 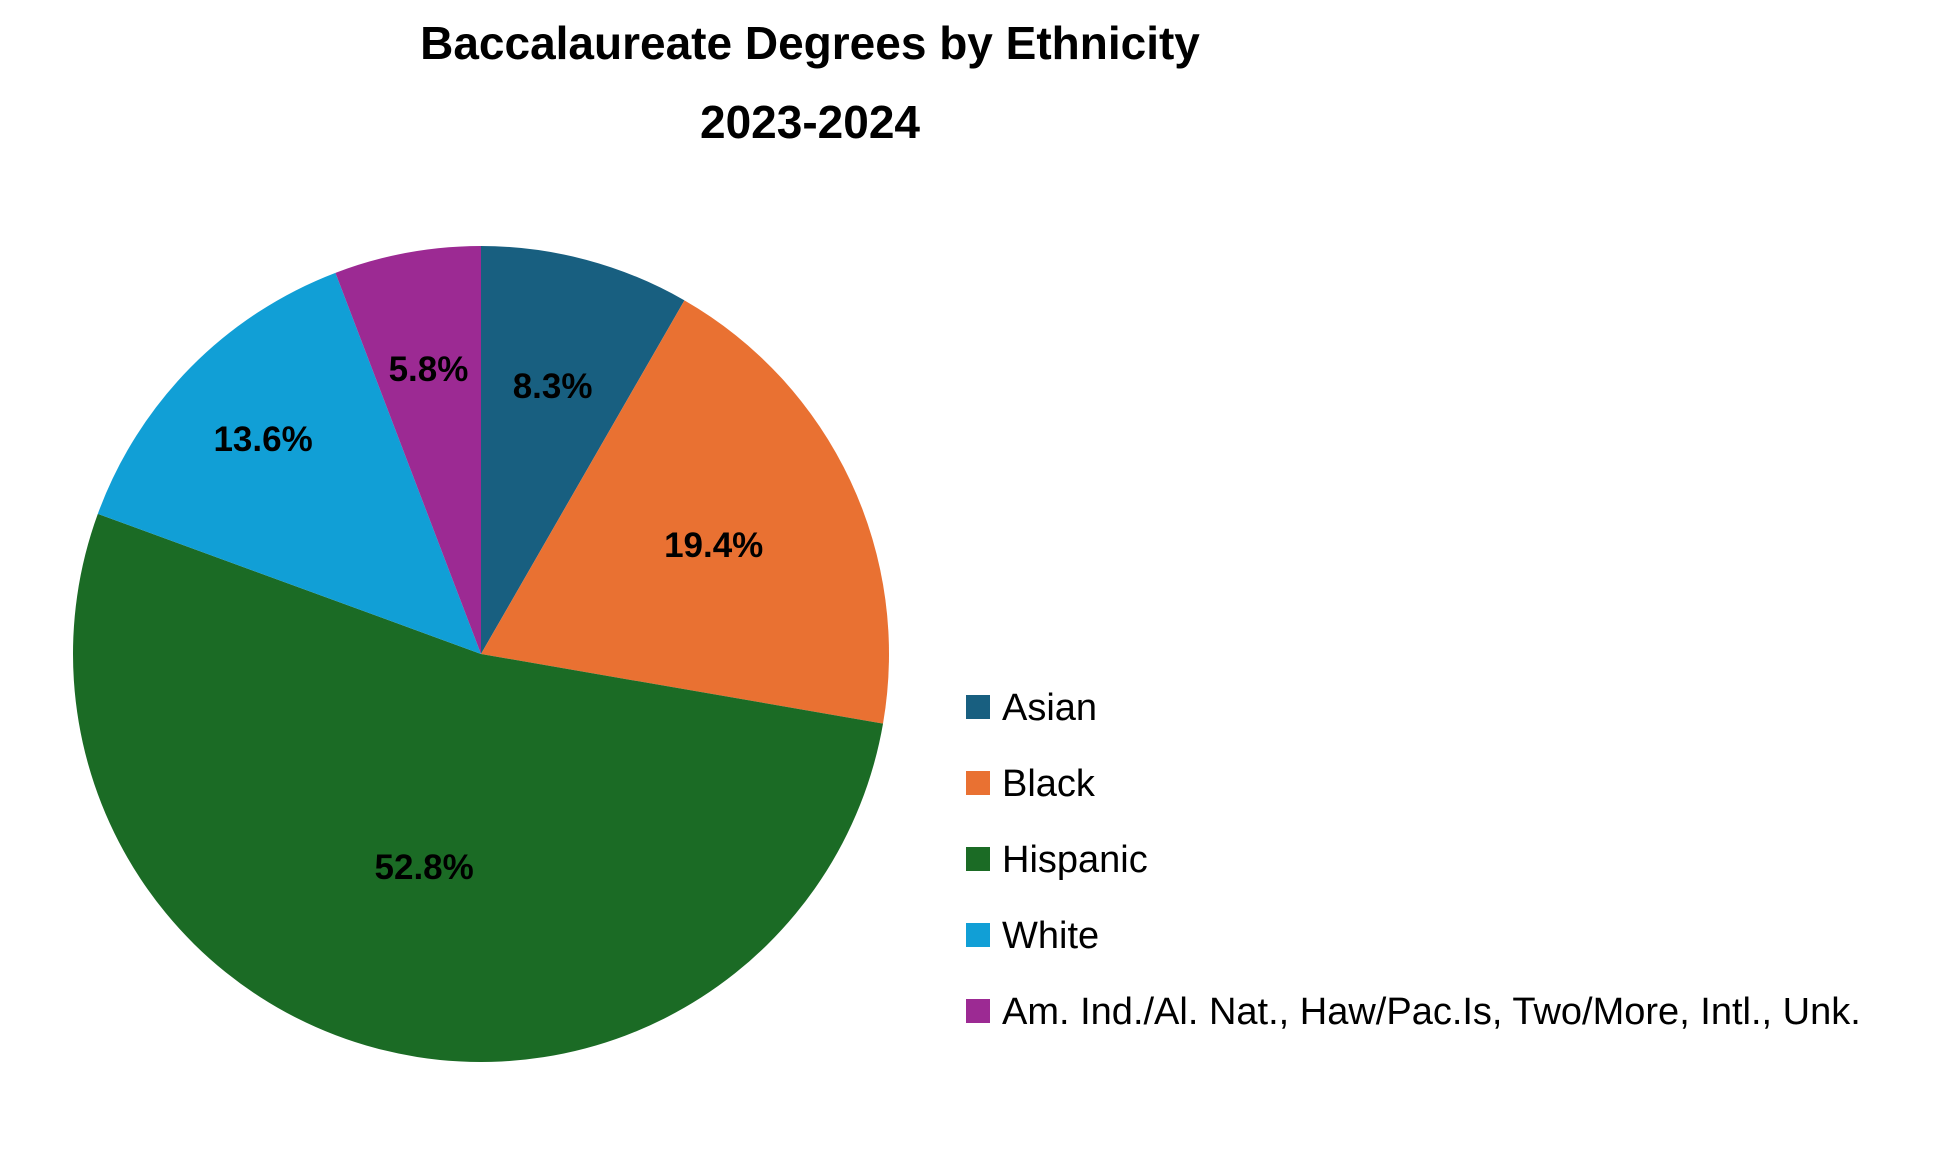 What do you see at coordinates (685, 512) in the screenshot?
I see `pie-slice-black` at bounding box center [685, 512].